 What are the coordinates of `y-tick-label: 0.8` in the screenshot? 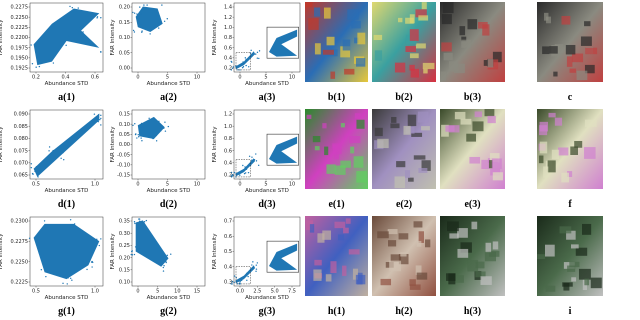 It's located at (228, 139).